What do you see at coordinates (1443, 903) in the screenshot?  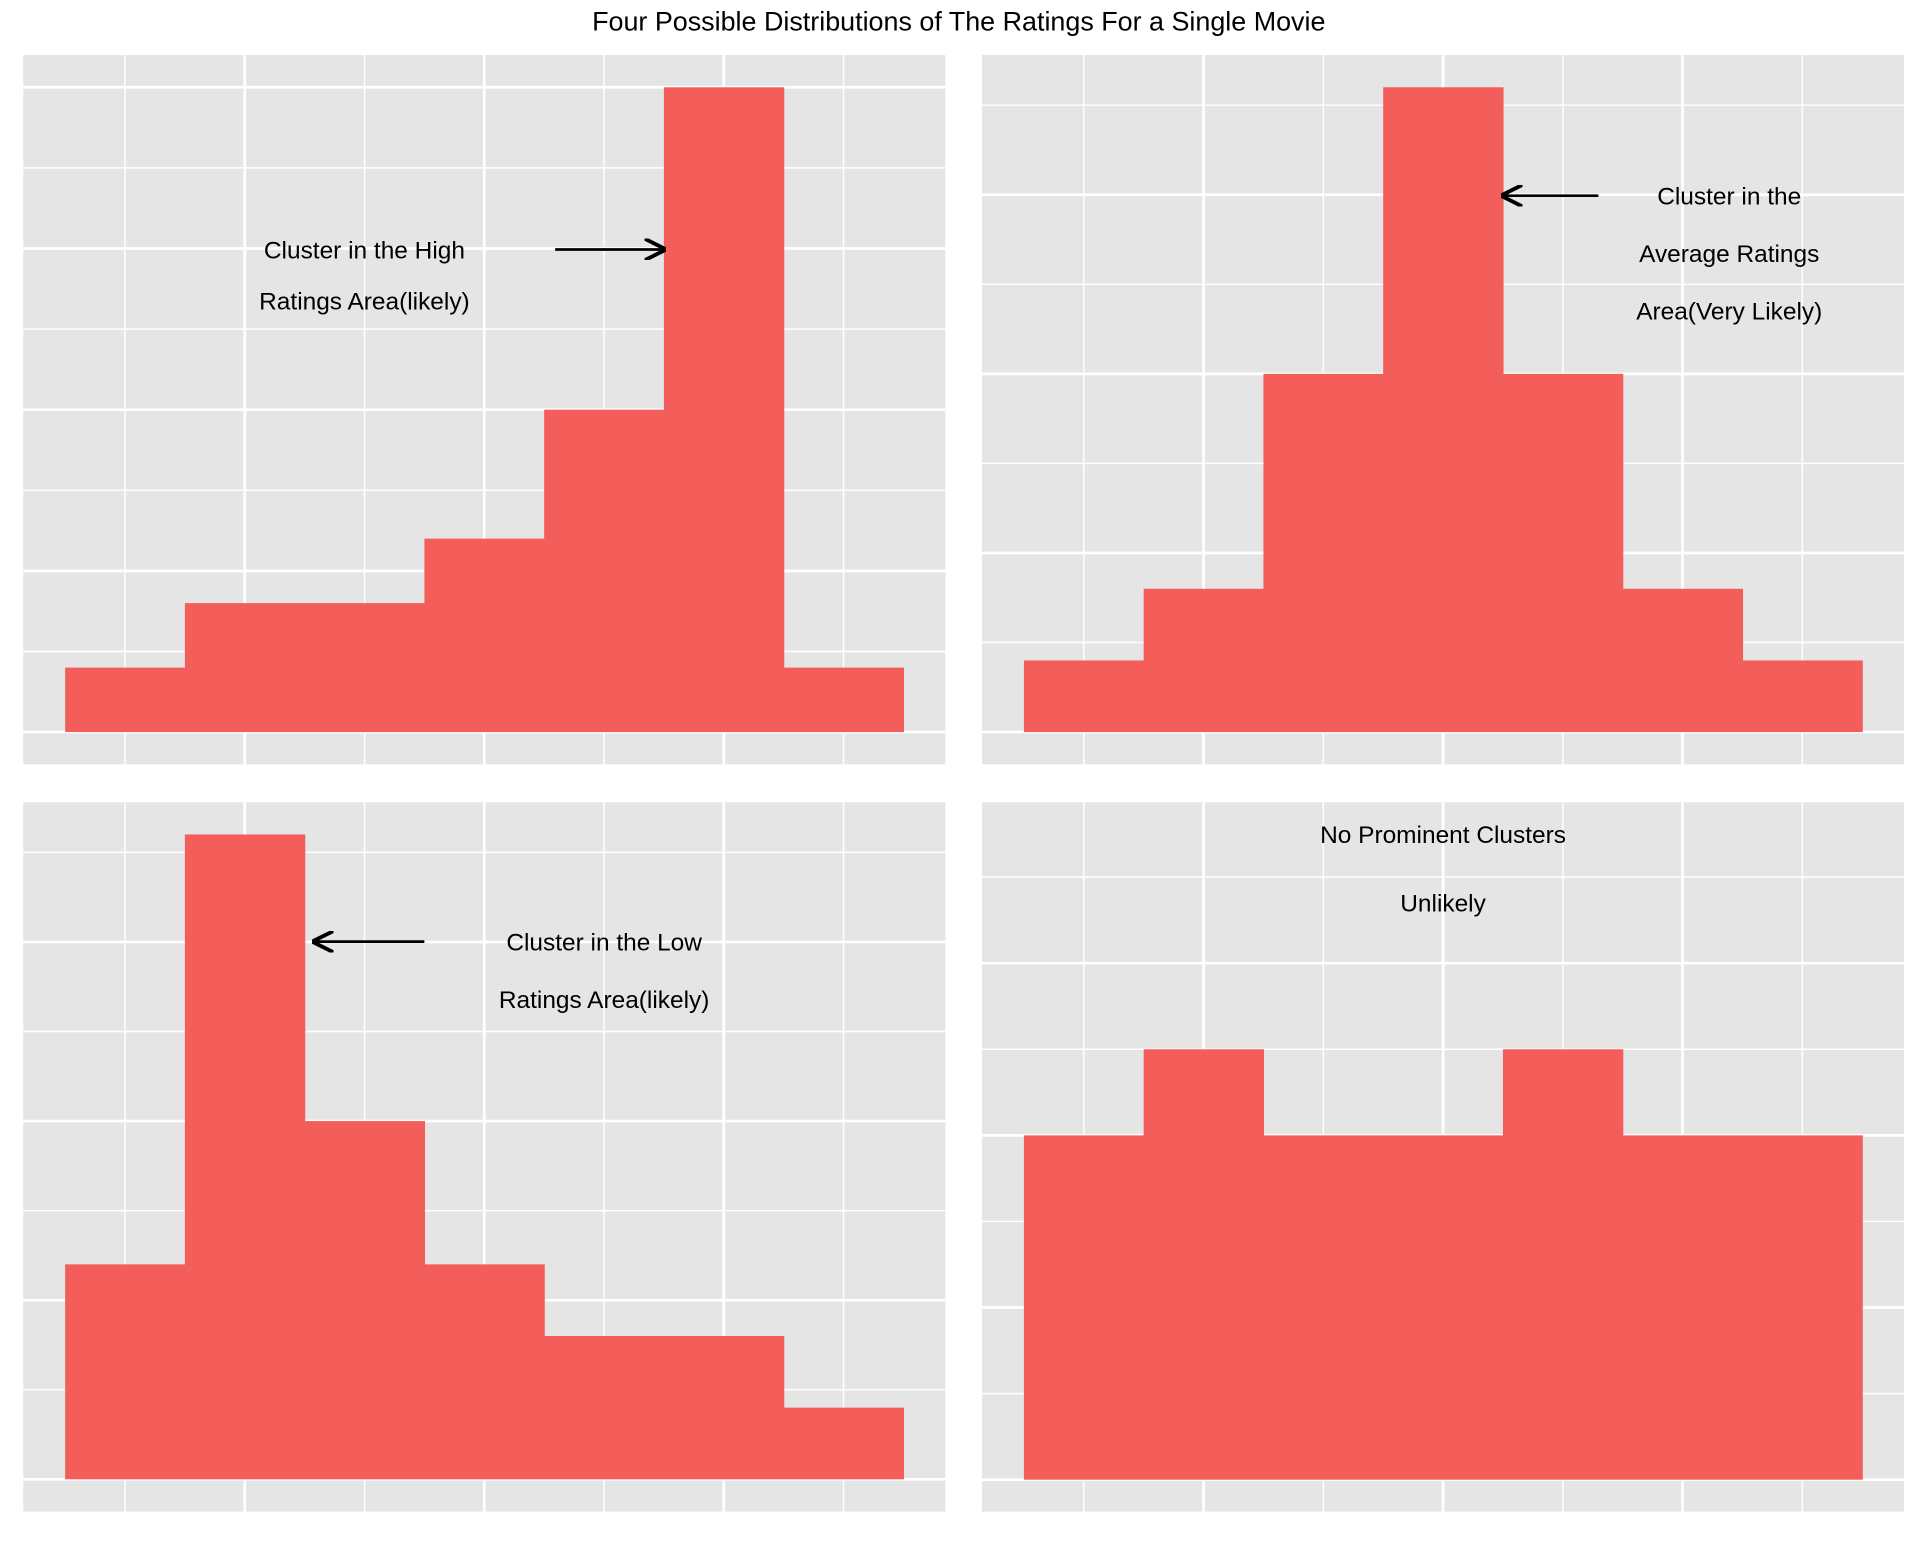 I see `annotation: Unlikely` at bounding box center [1443, 903].